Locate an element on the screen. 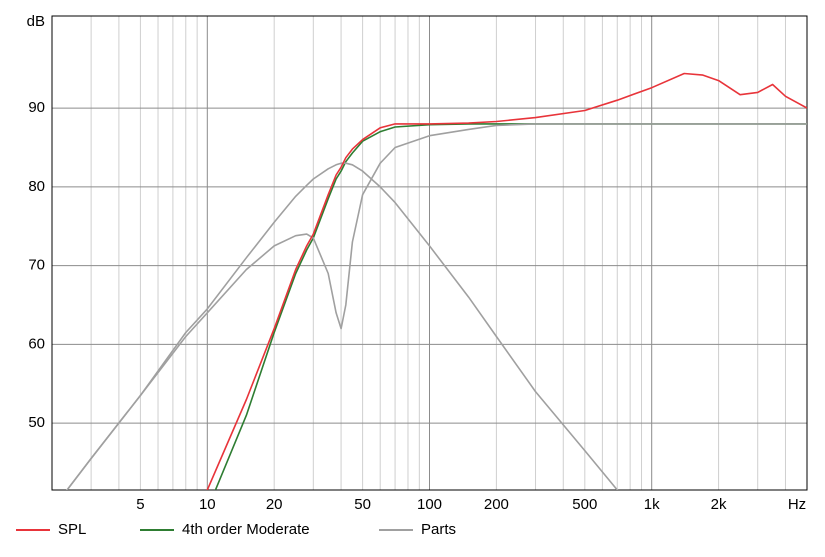 The height and width of the screenshot is (557, 825). x-tick-label: 100 is located at coordinates (429, 504).